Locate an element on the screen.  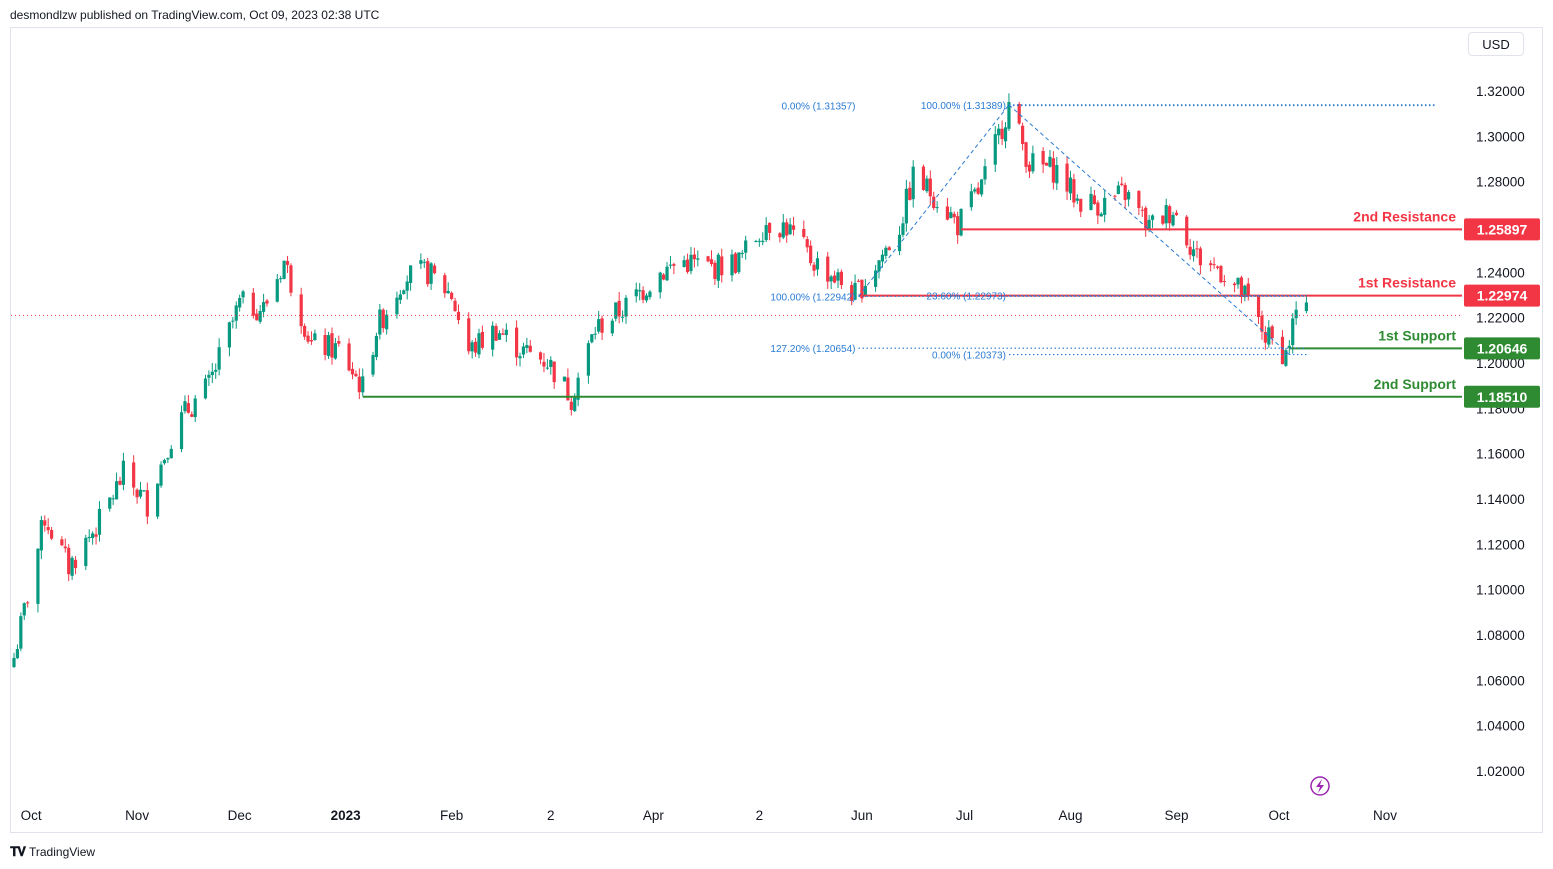
x-tick-label: Nov is located at coordinates (137, 815).